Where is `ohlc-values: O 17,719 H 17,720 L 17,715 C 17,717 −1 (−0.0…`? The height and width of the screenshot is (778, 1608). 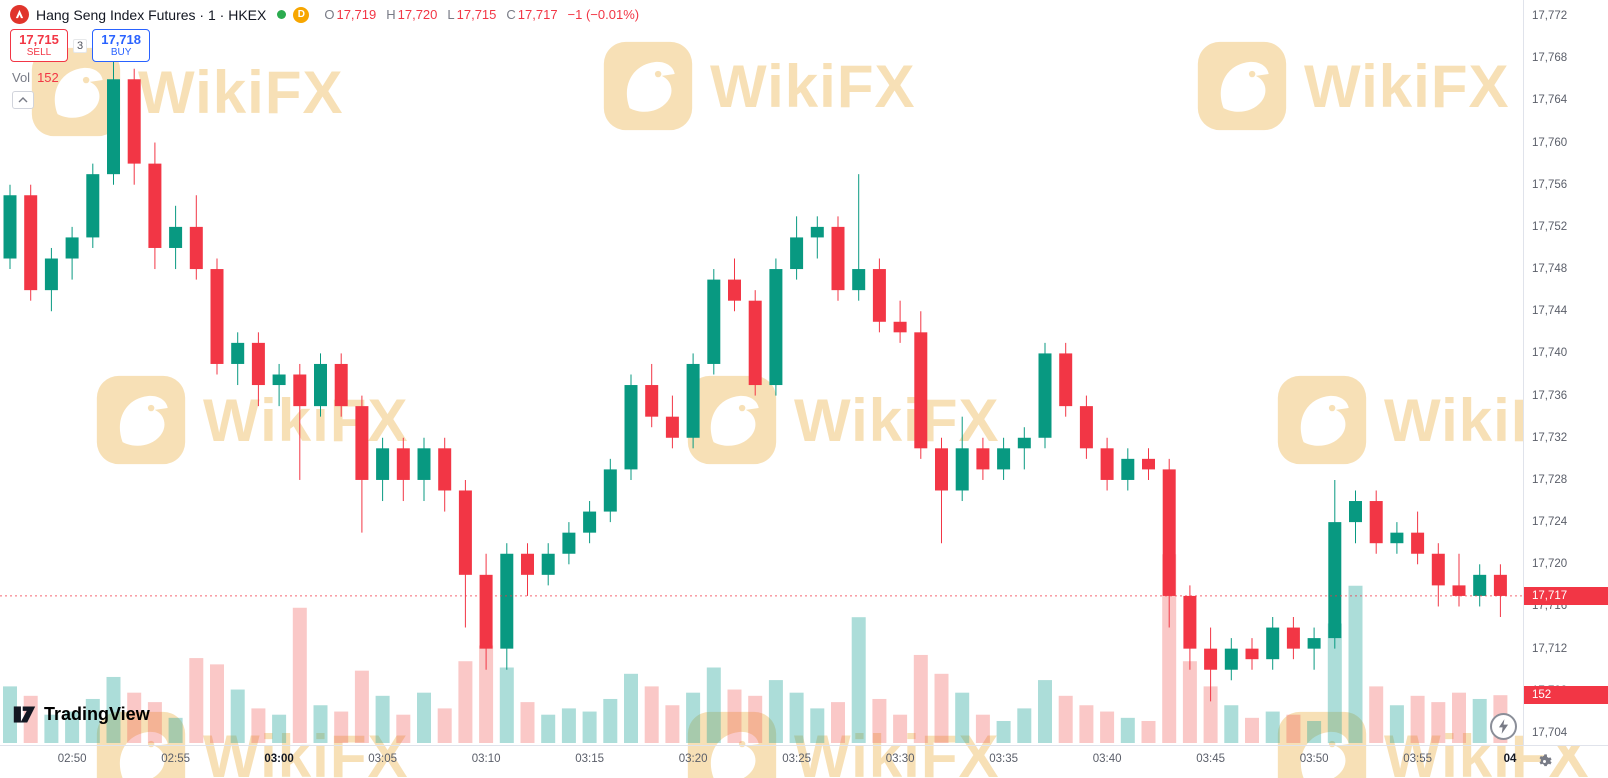
ohlc-values: O 17,719 H 17,720 L 17,715 C 17,717 −1 (−0.0… is located at coordinates (481, 14).